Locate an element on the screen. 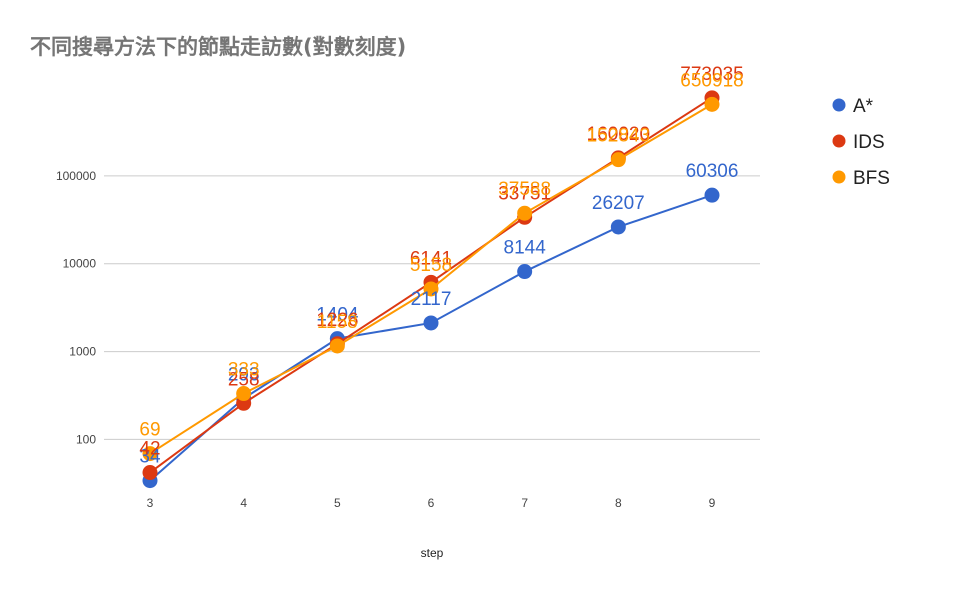  data-label-ids: 773035 is located at coordinates (711, 74).